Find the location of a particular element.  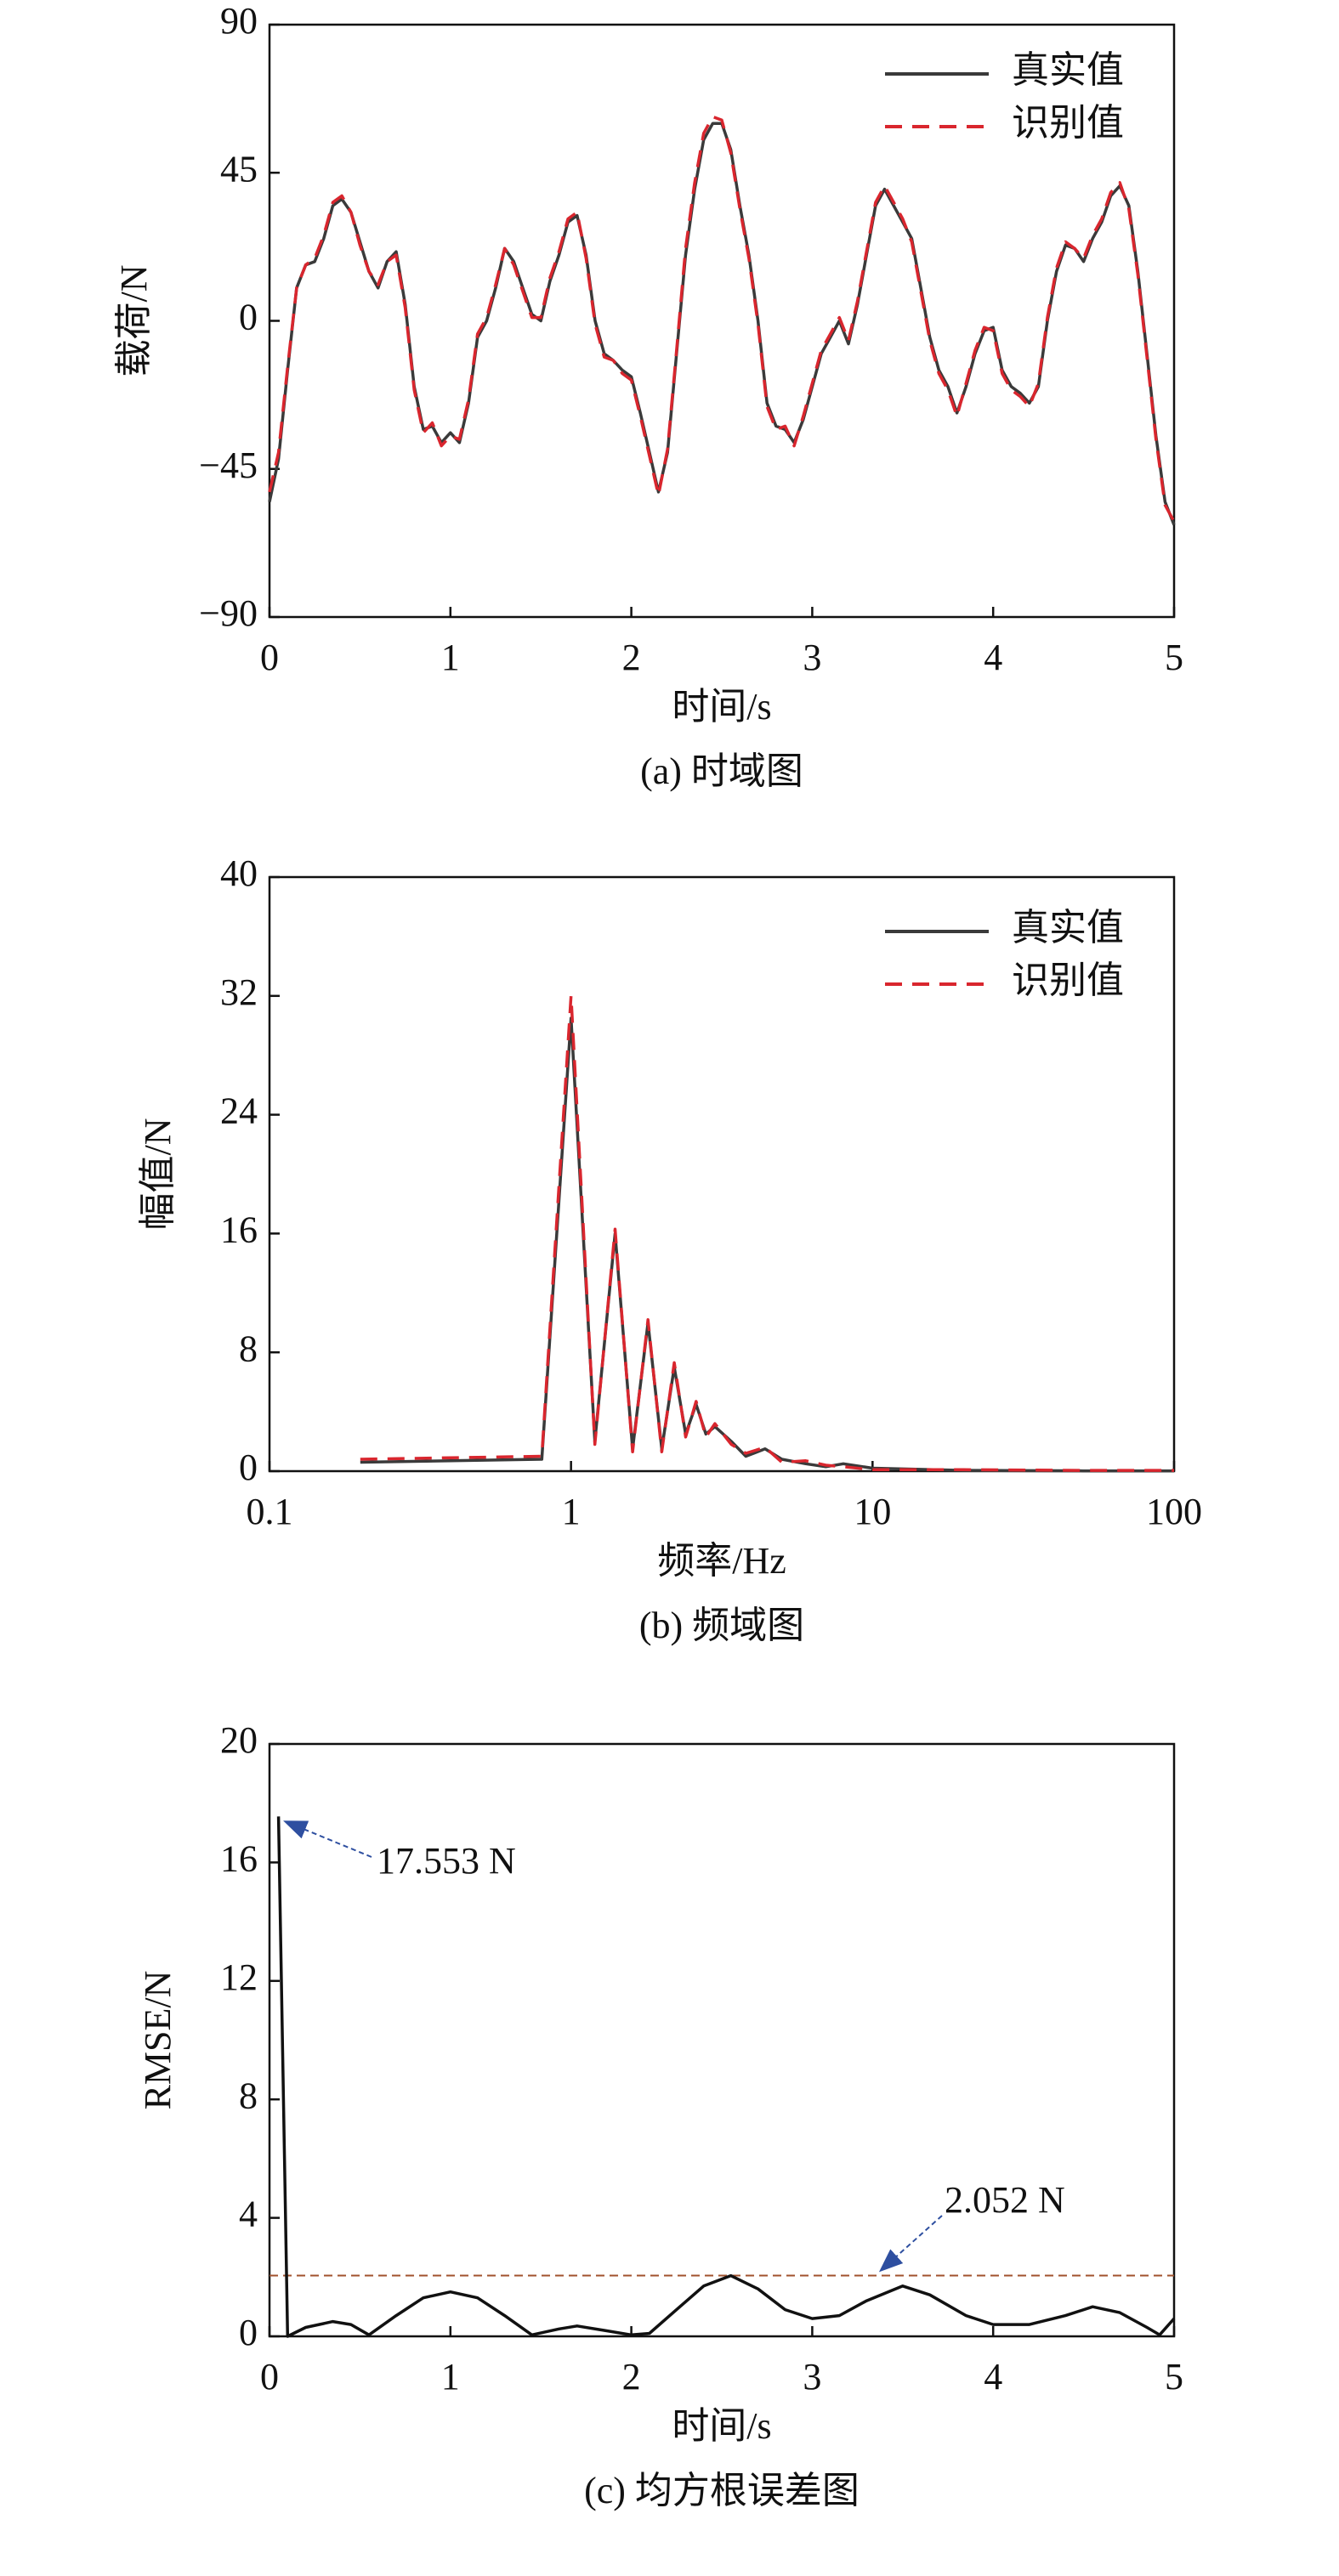

y-tick-label: 12 is located at coordinates (239, 1977).